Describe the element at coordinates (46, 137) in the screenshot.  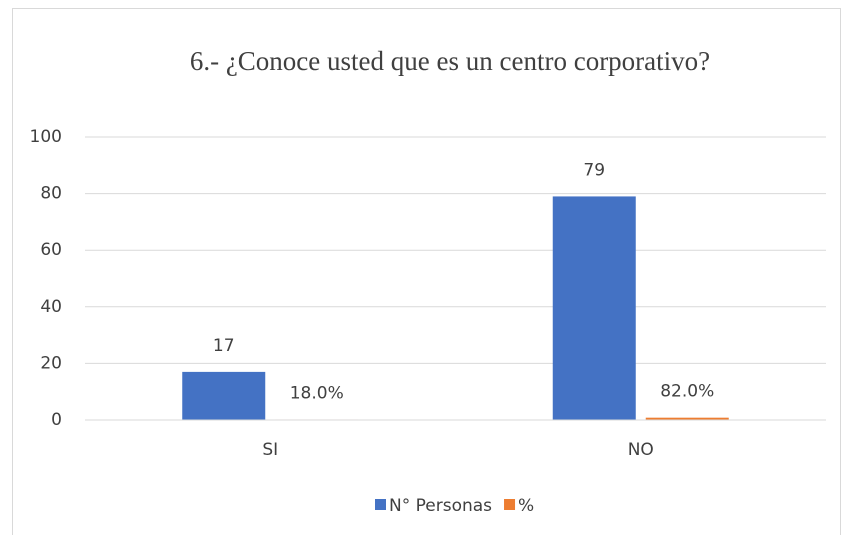
I see `y-tick-label: 100` at that location.